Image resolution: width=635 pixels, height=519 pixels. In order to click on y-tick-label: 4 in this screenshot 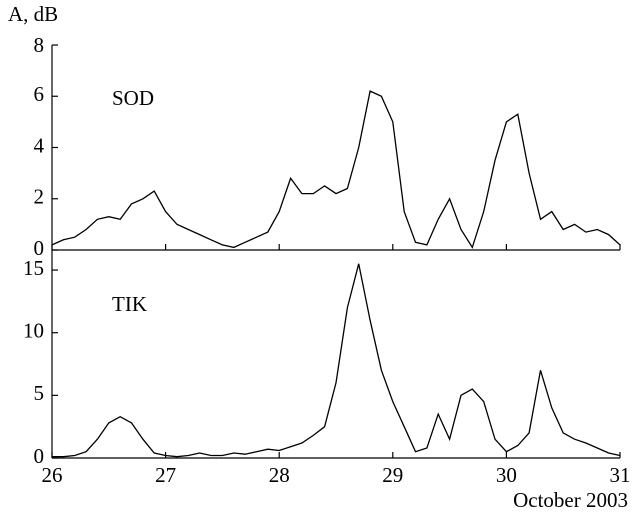, I will do `click(39, 145)`.